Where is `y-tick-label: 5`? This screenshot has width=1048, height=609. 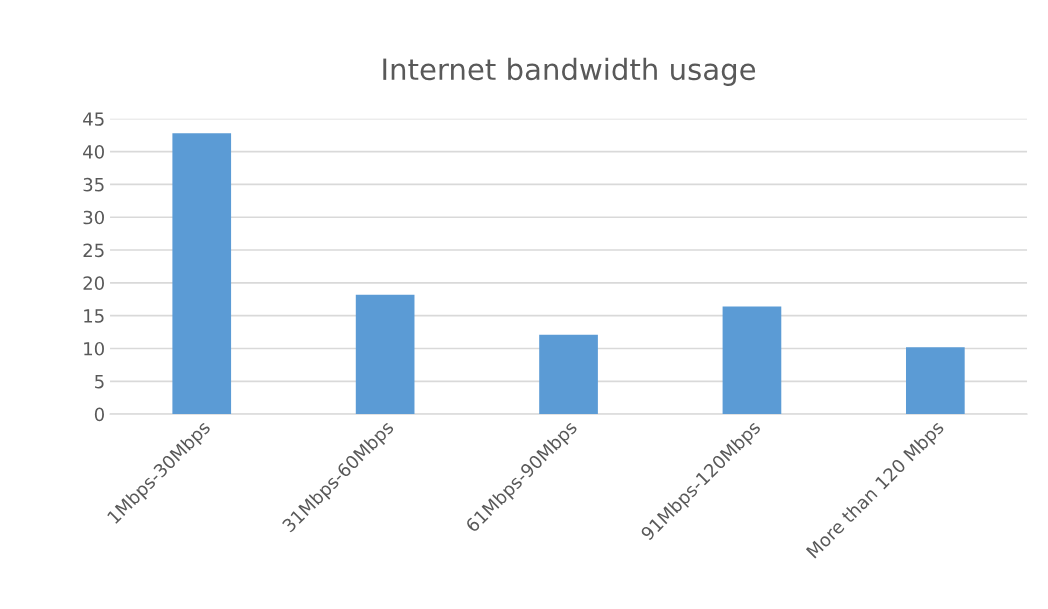
y-tick-label: 5 is located at coordinates (99, 382).